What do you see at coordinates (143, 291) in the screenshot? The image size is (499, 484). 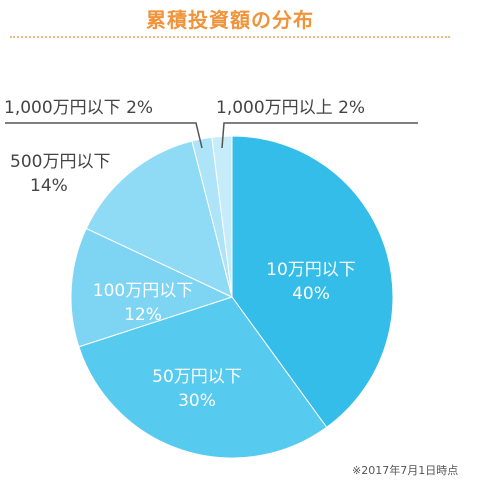 I see `slice-category-label: 100万円以下` at bounding box center [143, 291].